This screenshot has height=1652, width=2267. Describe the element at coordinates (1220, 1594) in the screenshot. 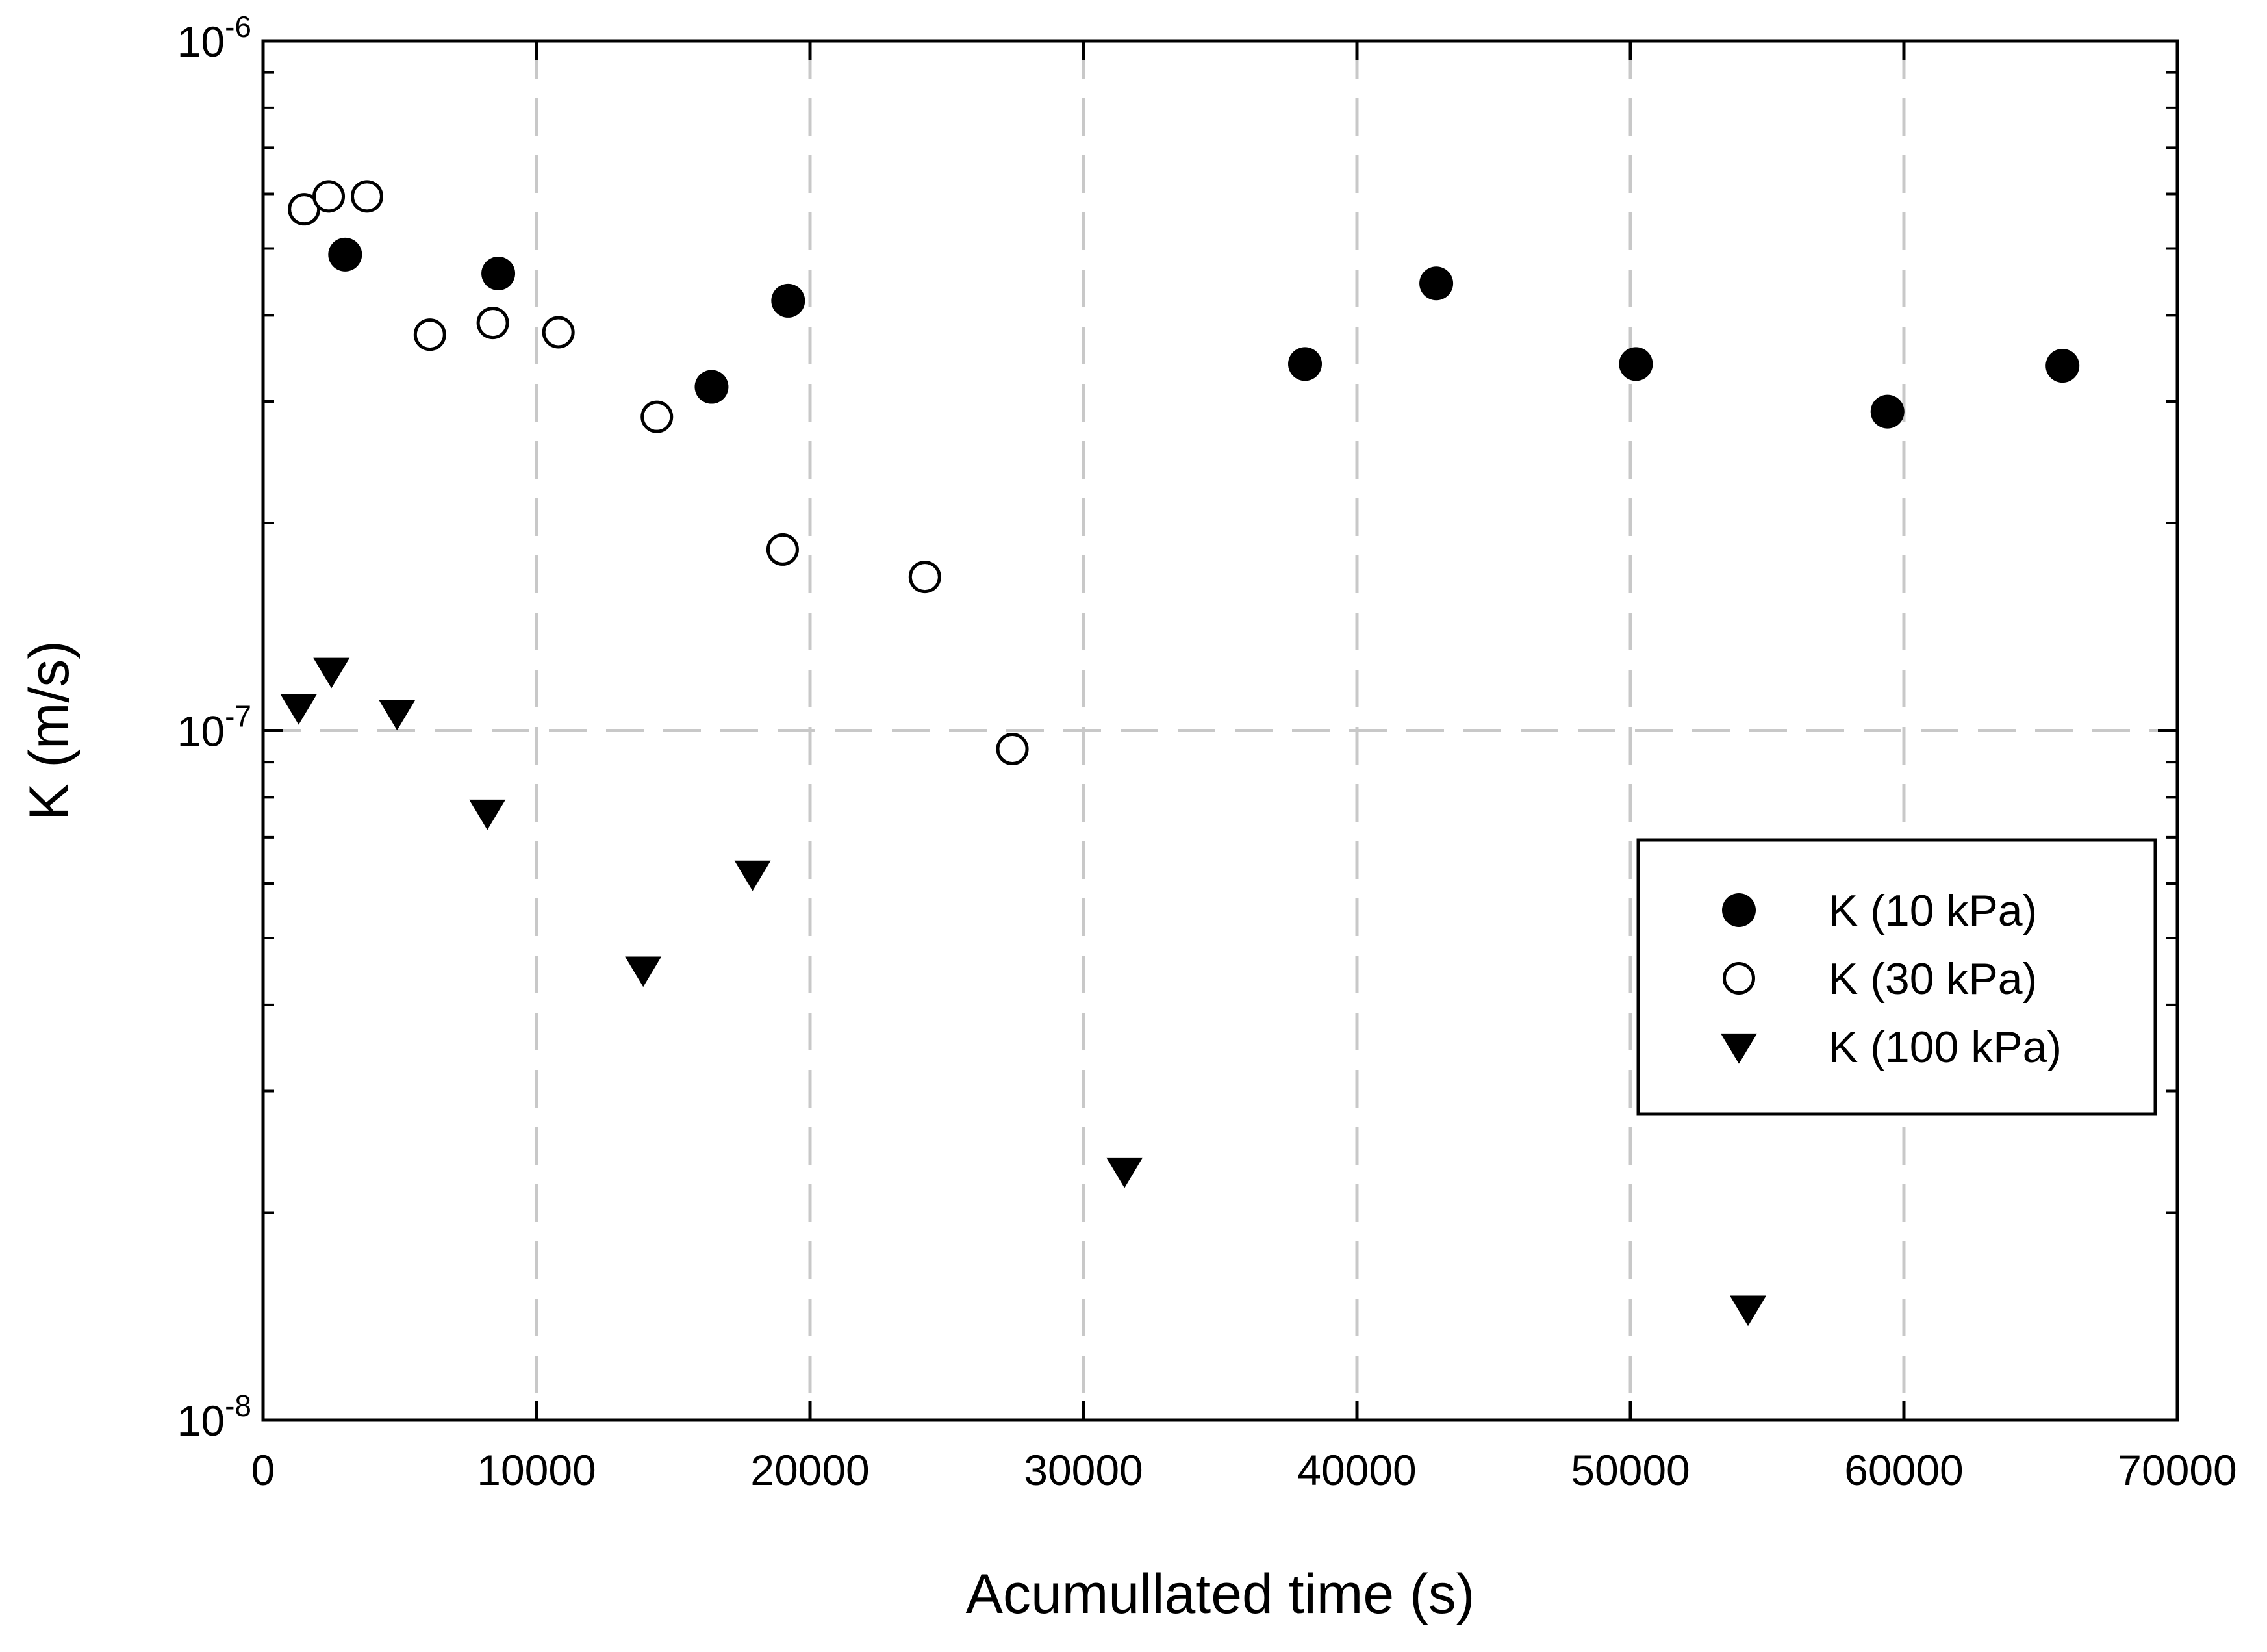

I see `x-axis-title: Acumullated time (s)` at that location.